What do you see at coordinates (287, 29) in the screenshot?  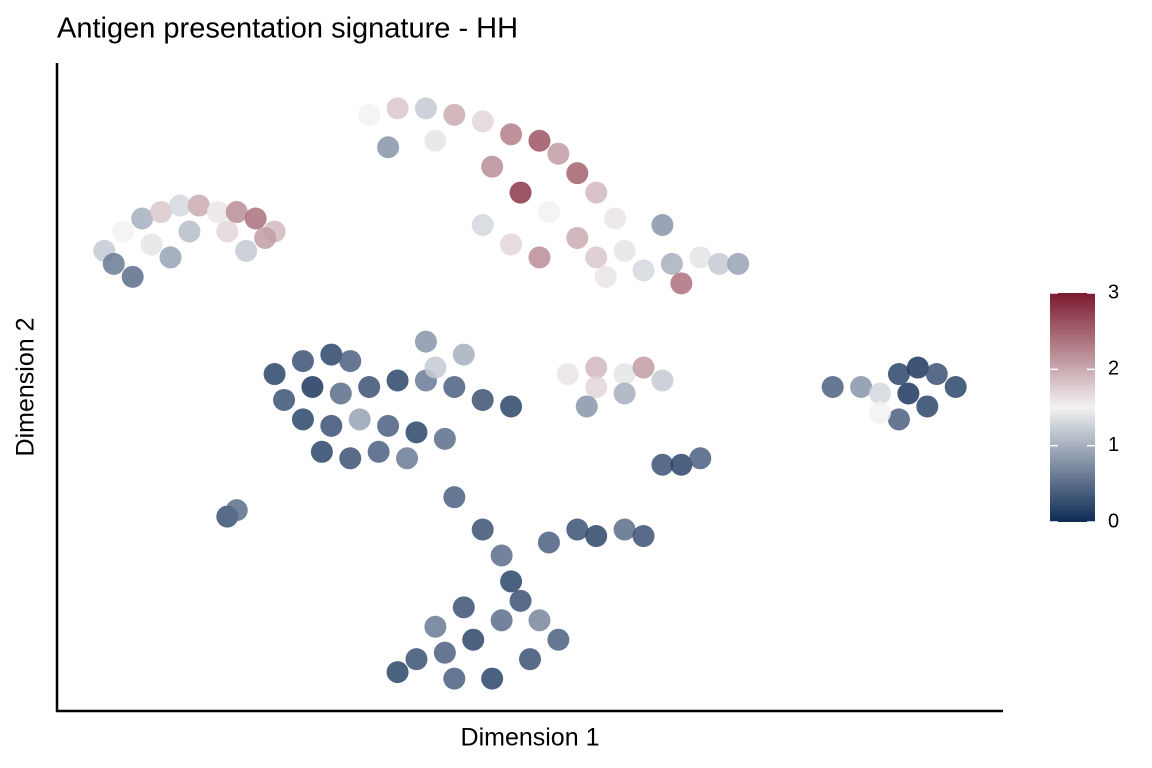 I see `chart-title: Antigen presentation signature - HH` at bounding box center [287, 29].